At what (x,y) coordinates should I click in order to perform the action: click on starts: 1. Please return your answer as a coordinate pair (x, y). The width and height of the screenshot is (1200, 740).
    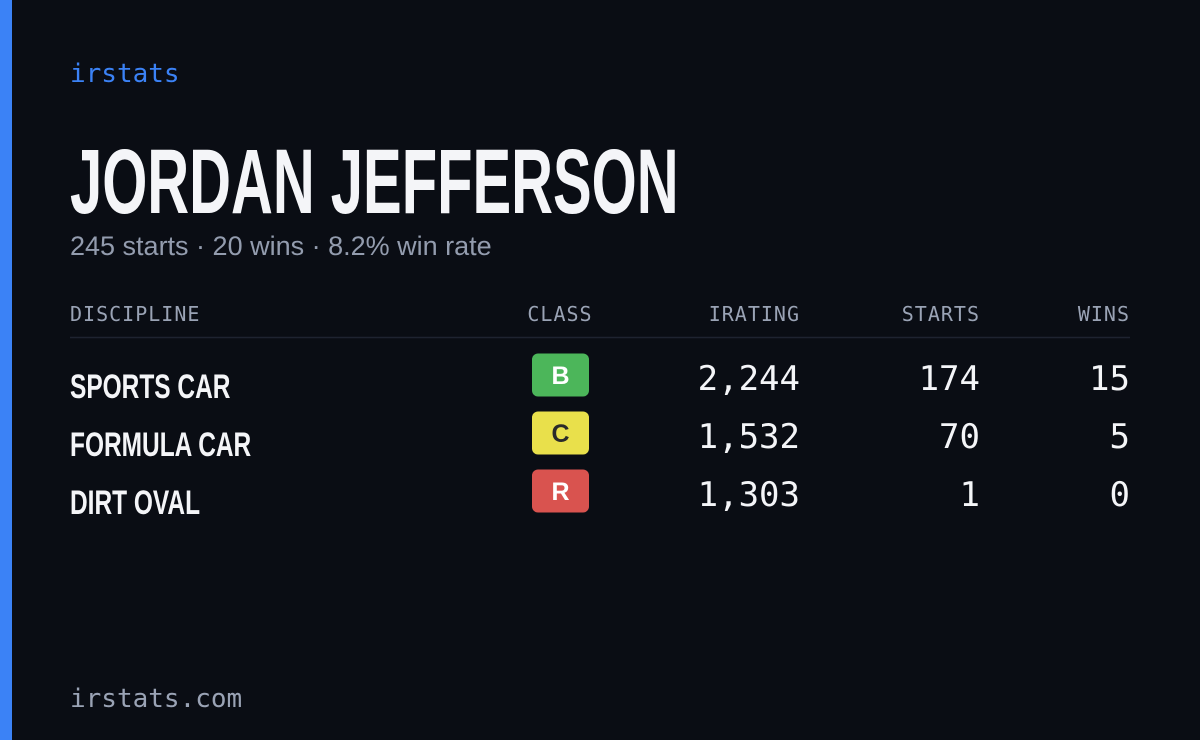
    Looking at the image, I should click on (970, 495).